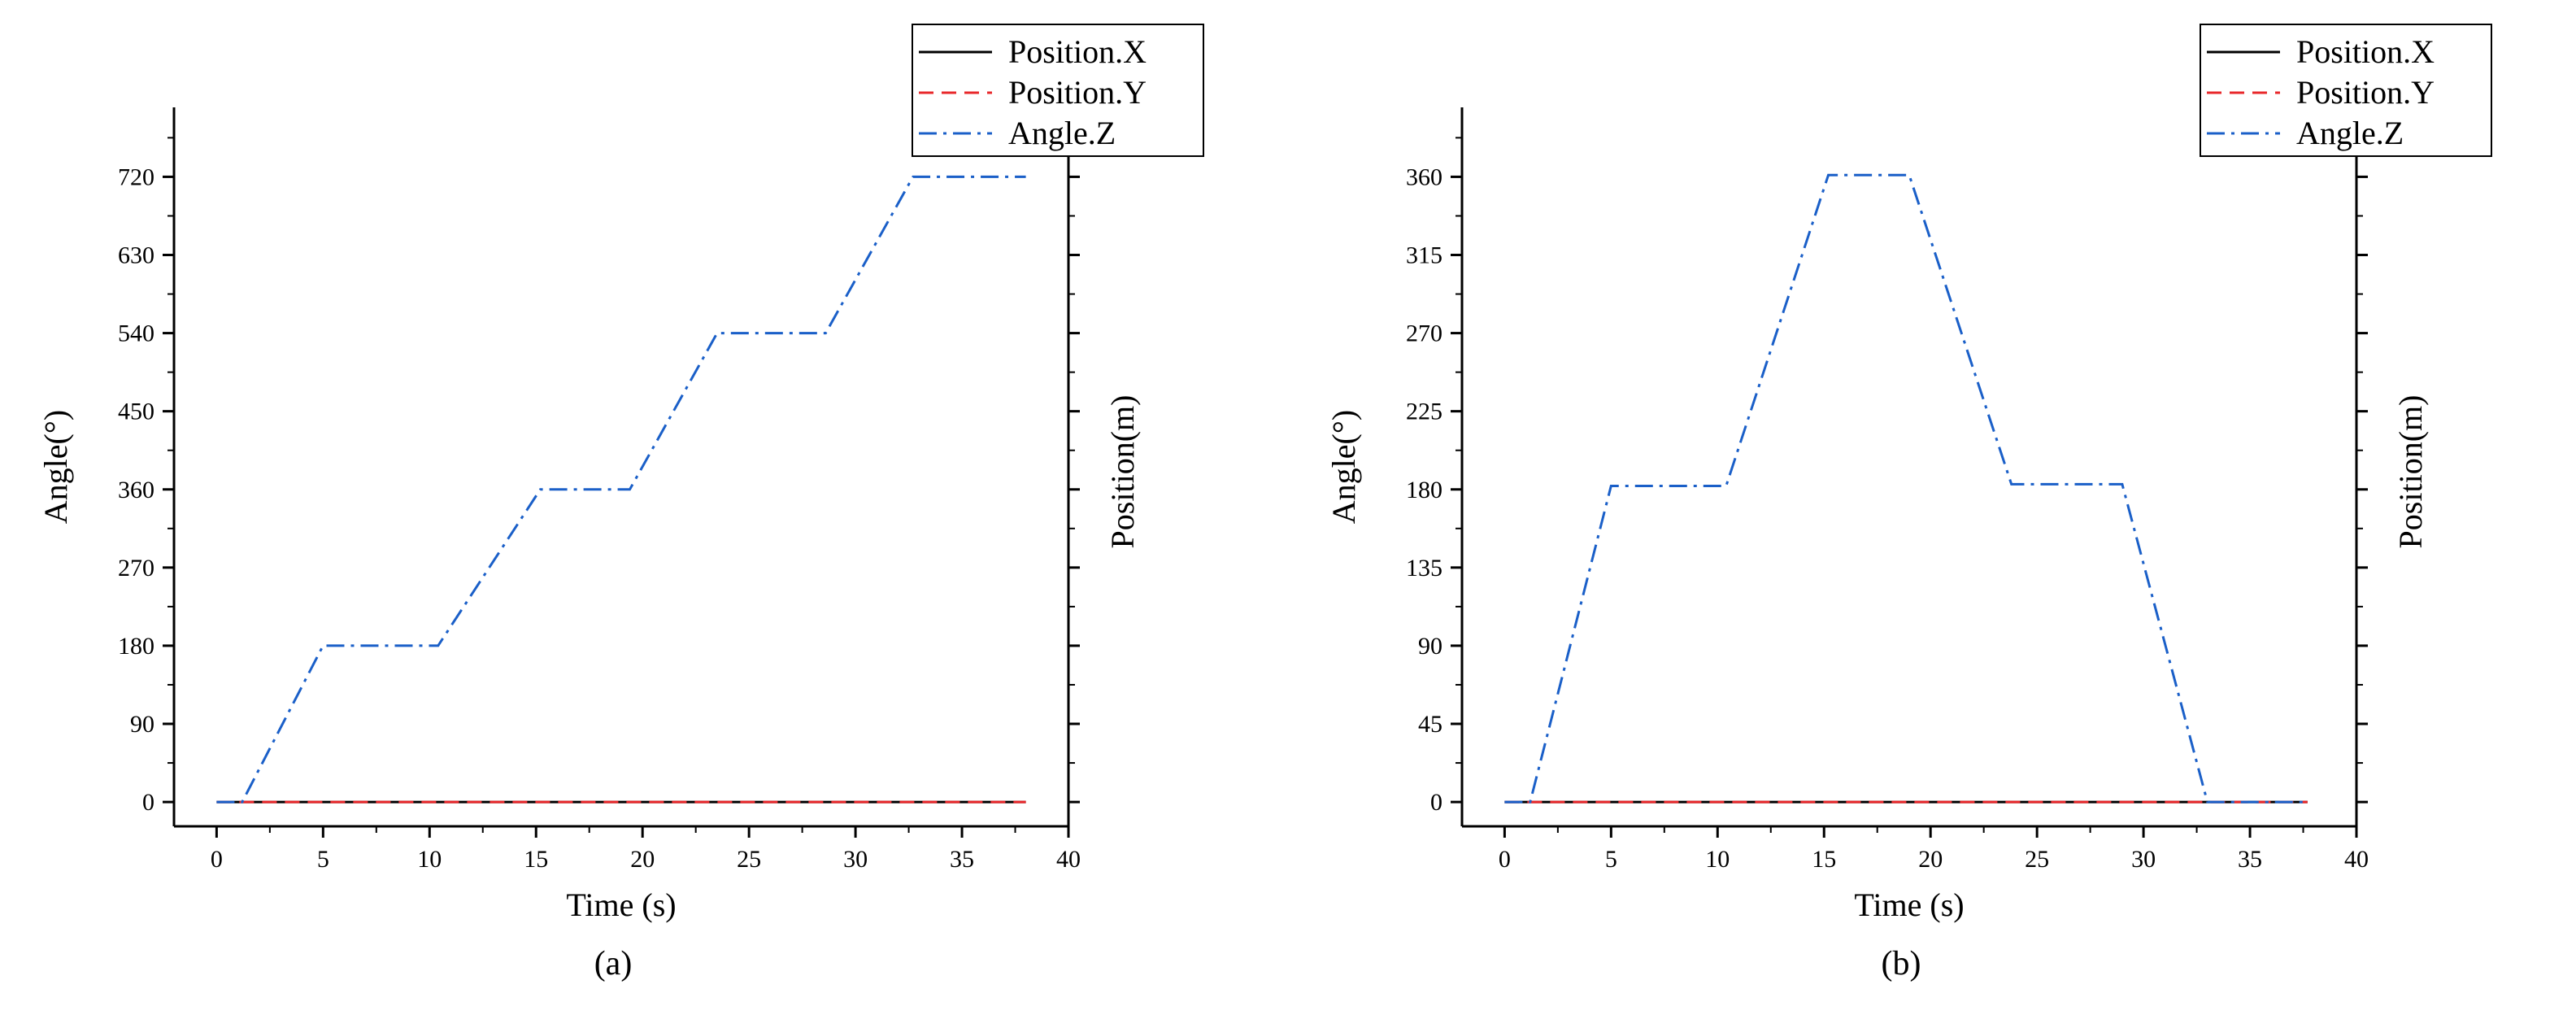 The height and width of the screenshot is (1015, 2576). What do you see at coordinates (1424, 255) in the screenshot?
I see `y-tick-label: 315` at bounding box center [1424, 255].